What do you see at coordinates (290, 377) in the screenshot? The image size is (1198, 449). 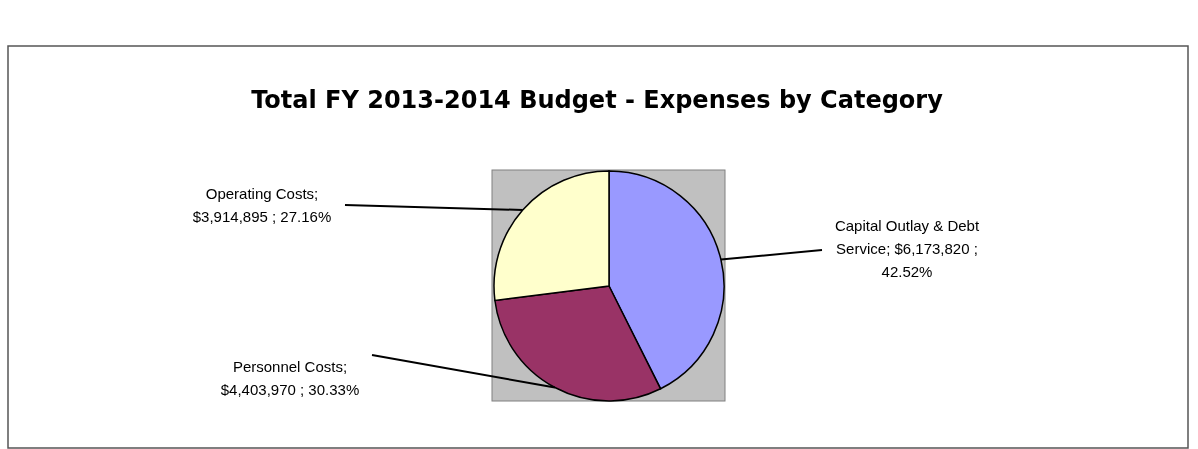 I see `slice-label: Personnel Costs; $4,403,970 ; 30.33%` at bounding box center [290, 377].